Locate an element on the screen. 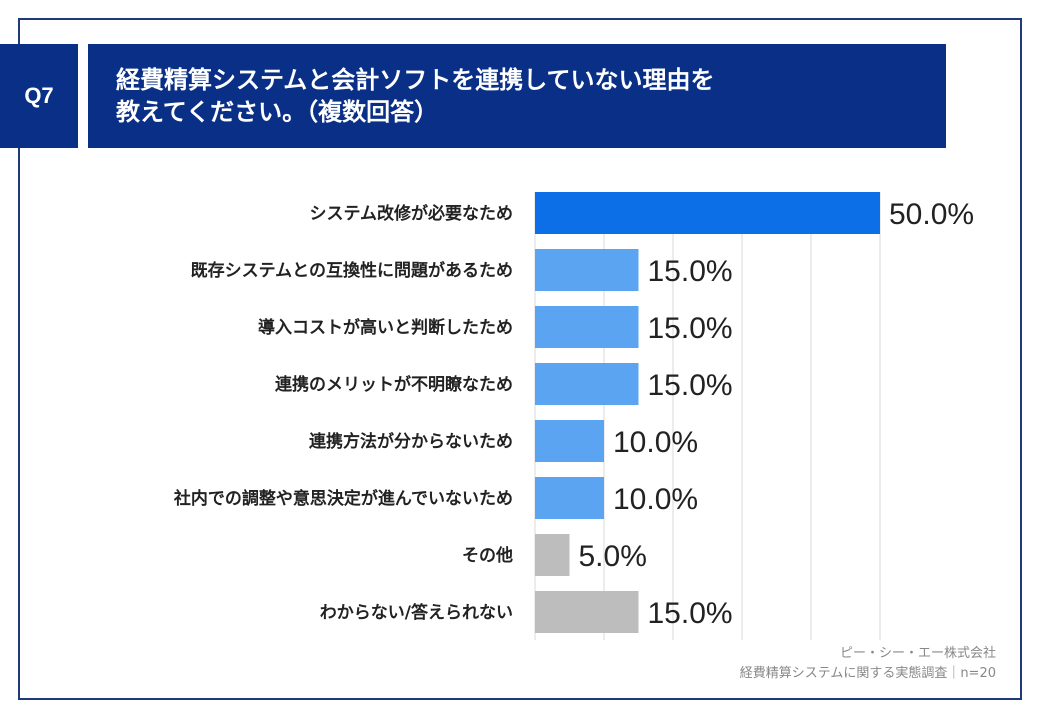 Image resolution: width=1040 pixels, height=720 pixels. question-title: 経費精算システムと会計ソフトを連携していない理由を 教えてください。（複数回答） is located at coordinates (517, 96).